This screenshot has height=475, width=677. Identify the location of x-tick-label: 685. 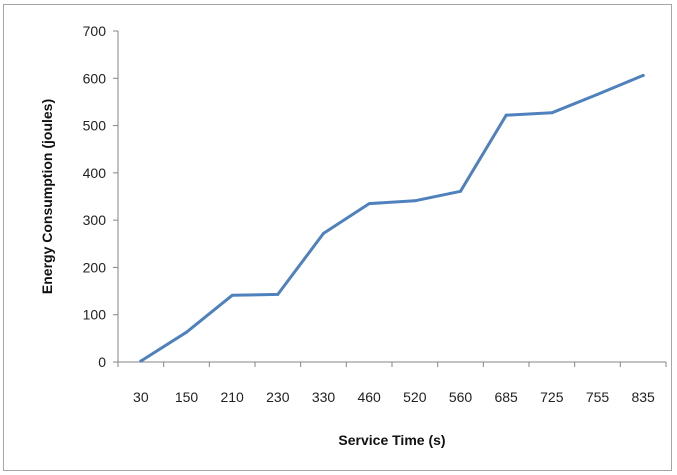
(506, 397).